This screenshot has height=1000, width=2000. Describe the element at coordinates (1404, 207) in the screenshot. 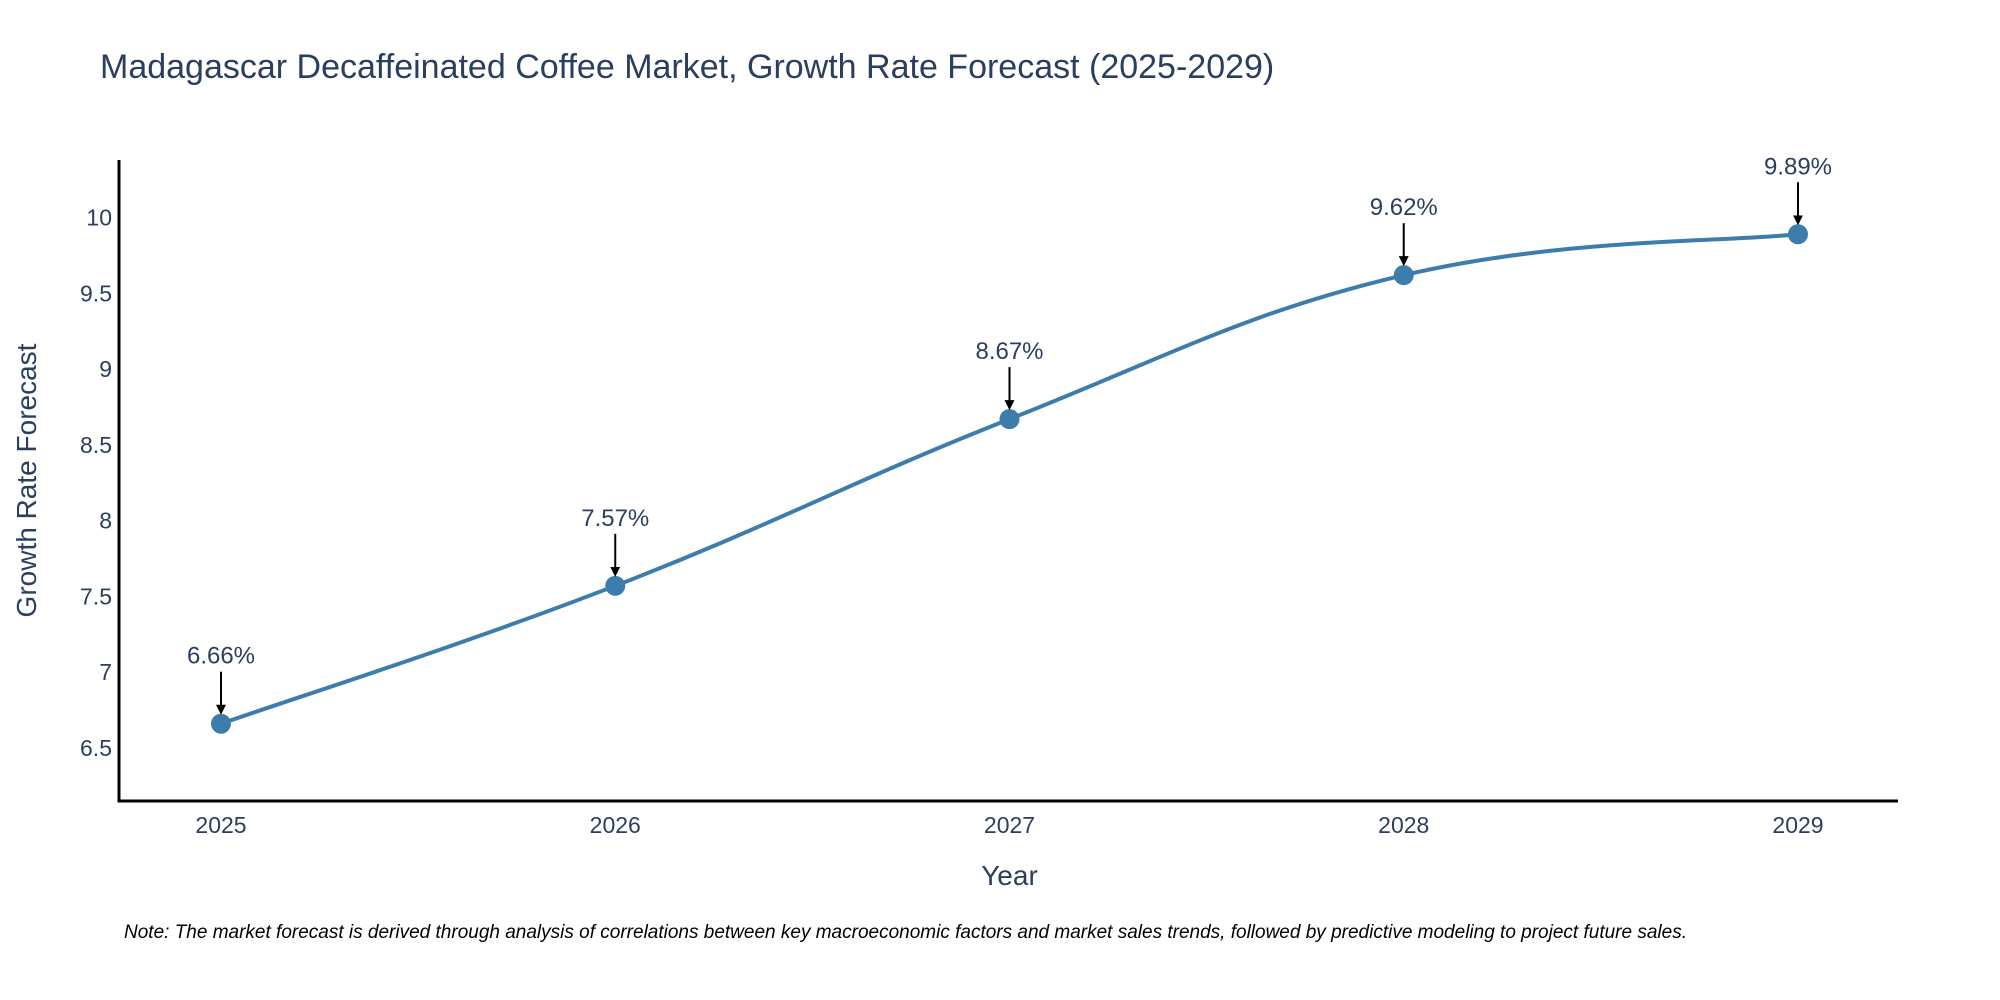

I see `data-label: 9.62%` at that location.